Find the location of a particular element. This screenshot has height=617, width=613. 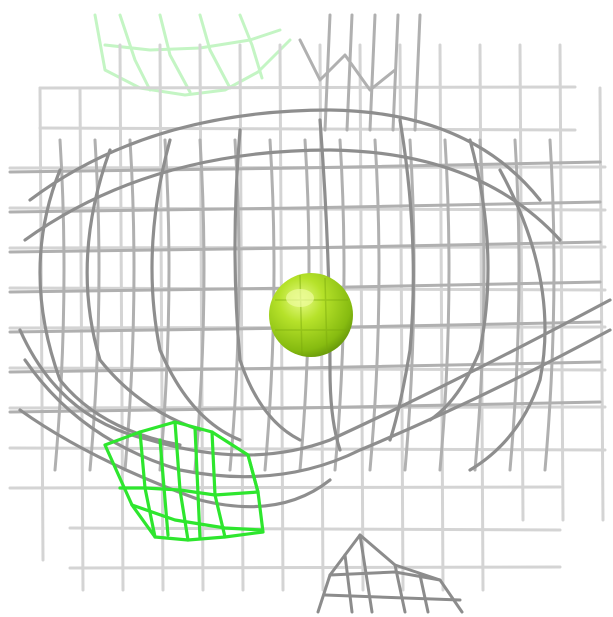

central-green-sphere is located at coordinates (311, 315).